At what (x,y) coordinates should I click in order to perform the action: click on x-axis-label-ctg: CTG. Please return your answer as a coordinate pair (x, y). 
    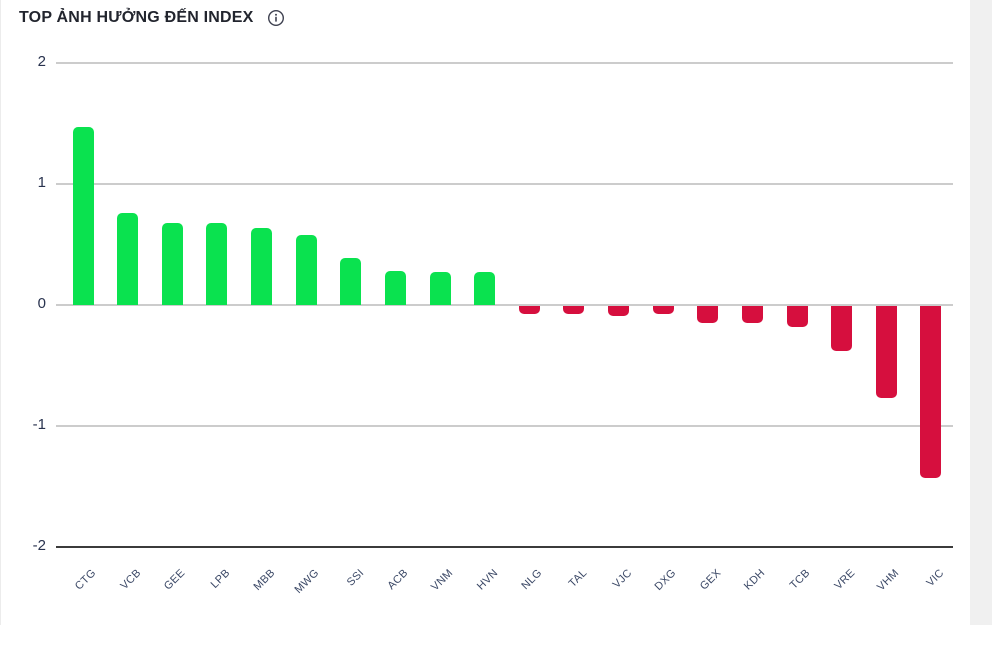
    Looking at the image, I should click on (85, 580).